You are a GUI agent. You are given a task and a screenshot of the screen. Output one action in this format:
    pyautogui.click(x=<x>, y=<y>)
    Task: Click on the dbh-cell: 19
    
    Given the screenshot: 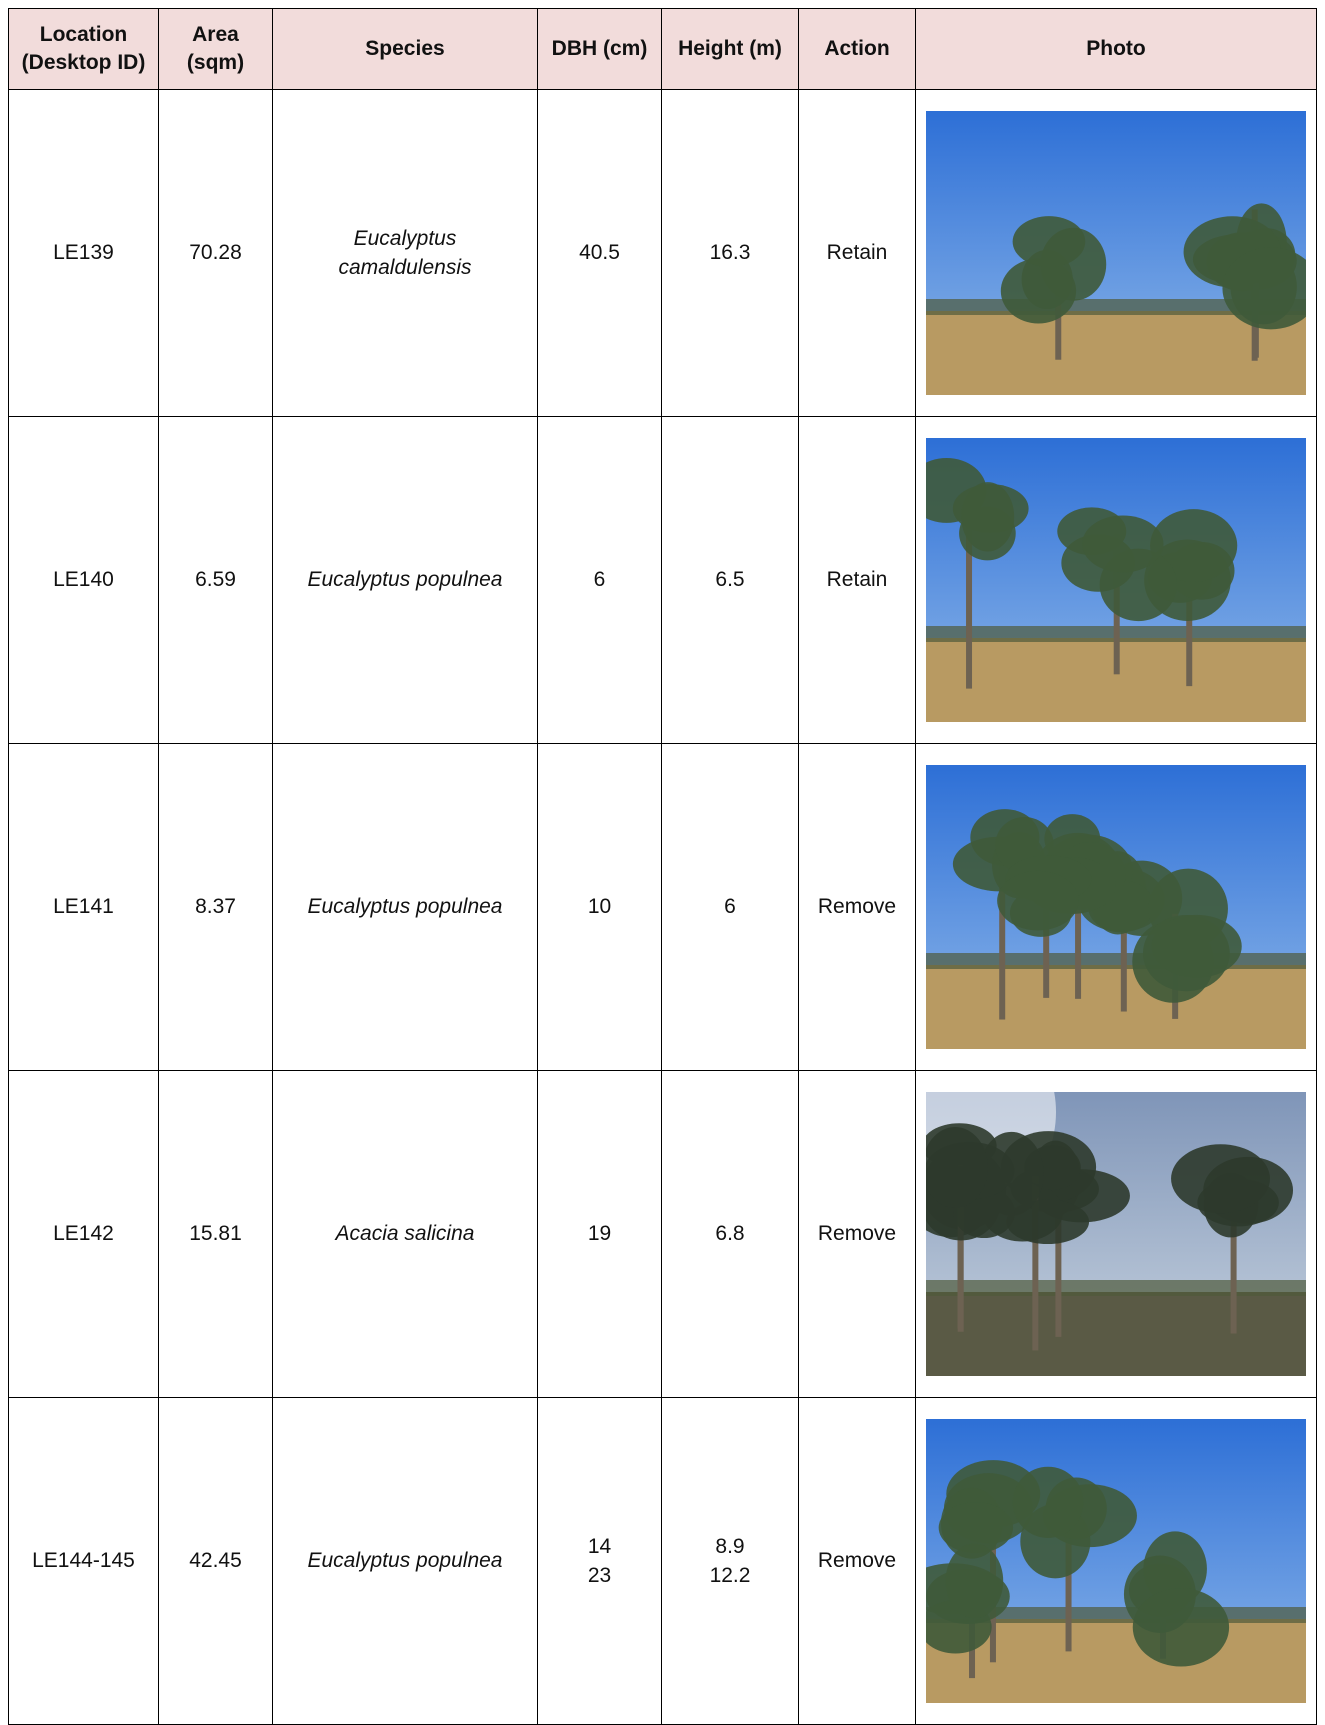 What is the action you would take?
    pyautogui.click(x=599, y=1234)
    